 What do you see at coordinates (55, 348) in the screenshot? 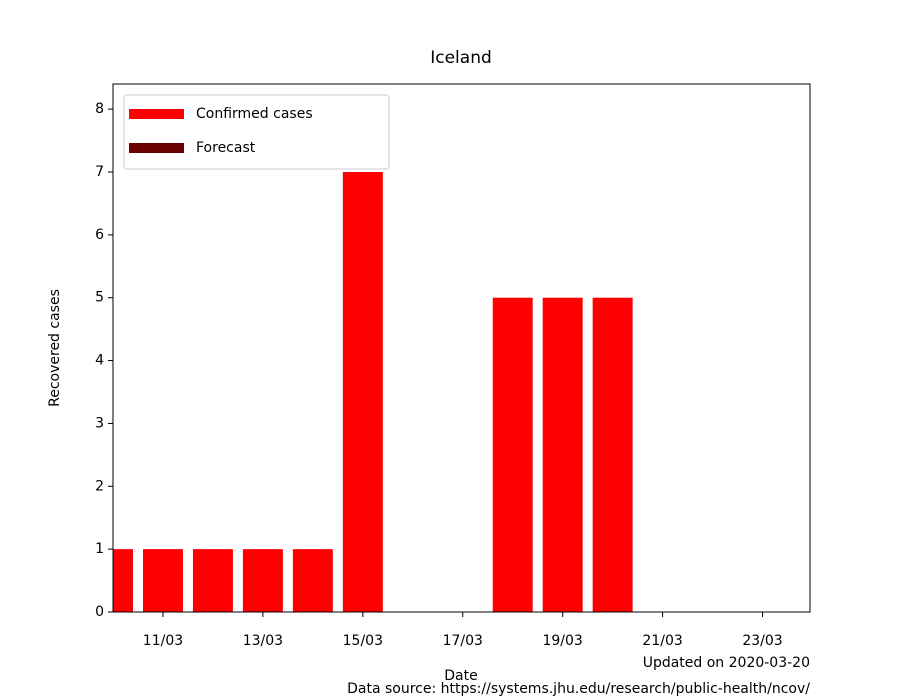
I see `y-axis-label: Recovered cases` at bounding box center [55, 348].